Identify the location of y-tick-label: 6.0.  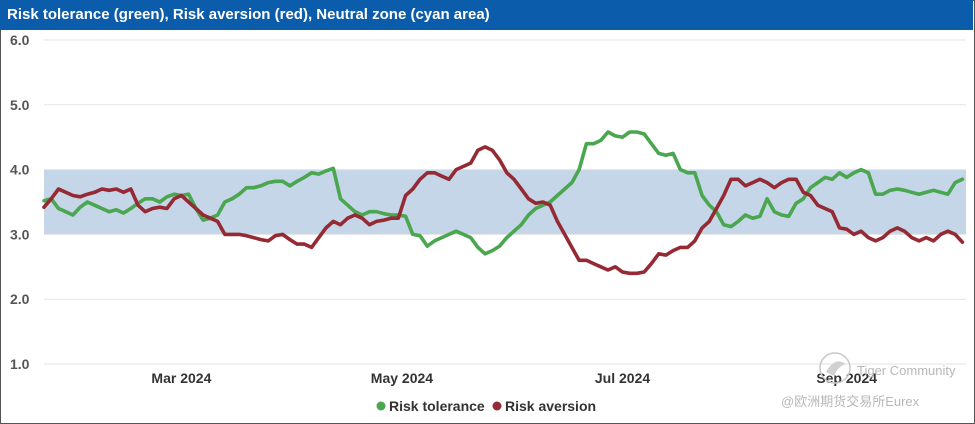
(20, 40).